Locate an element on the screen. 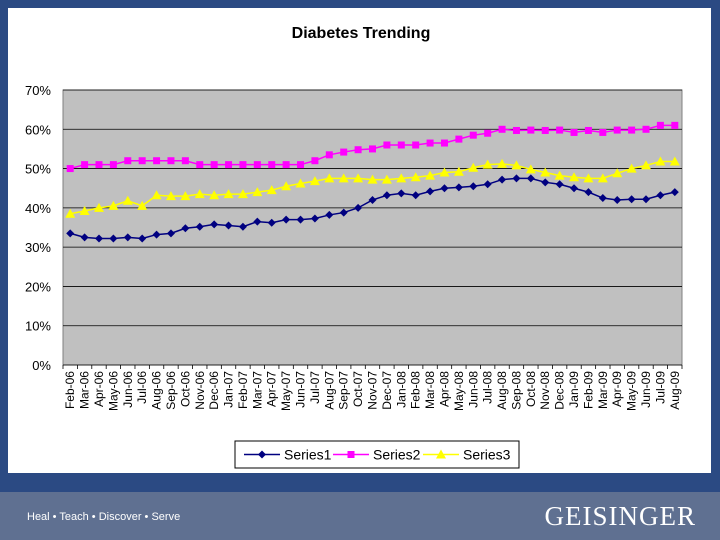 This screenshot has width=720, height=540. chart-title: Diabetes Trending is located at coordinates (361, 33).